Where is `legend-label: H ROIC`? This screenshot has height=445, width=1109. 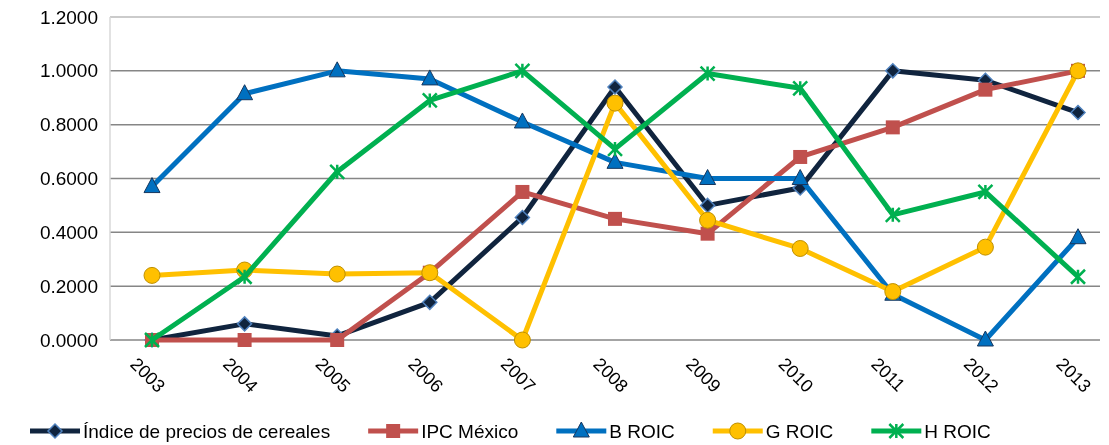 legend-label: H ROIC is located at coordinates (957, 431).